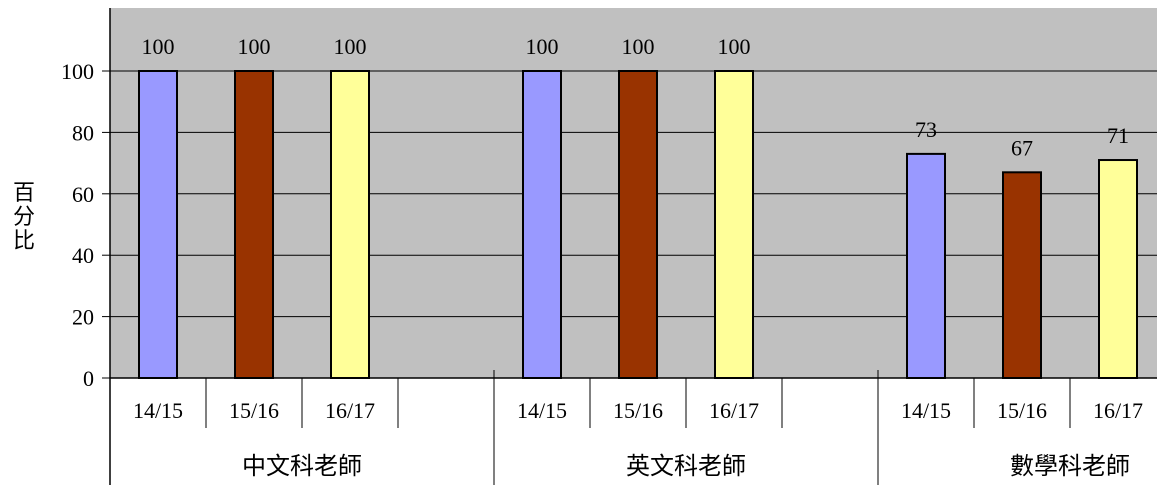 The width and height of the screenshot is (1157, 485). What do you see at coordinates (88, 378) in the screenshot?
I see `y-tick-label: 0` at bounding box center [88, 378].